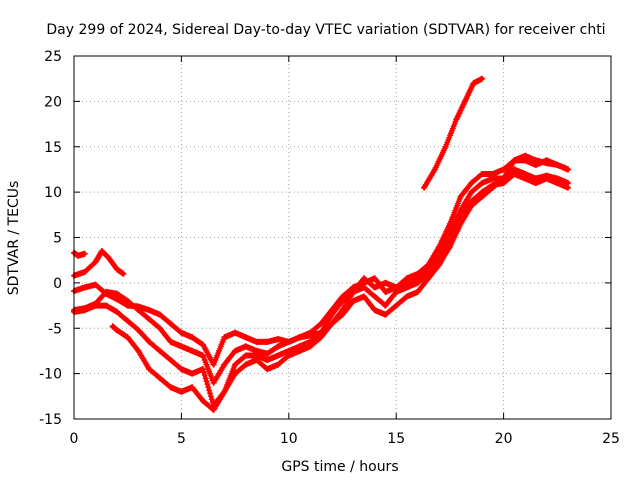 This screenshot has width=640, height=480. Describe the element at coordinates (55, 329) in the screenshot. I see `y-tick-label: -5` at that location.